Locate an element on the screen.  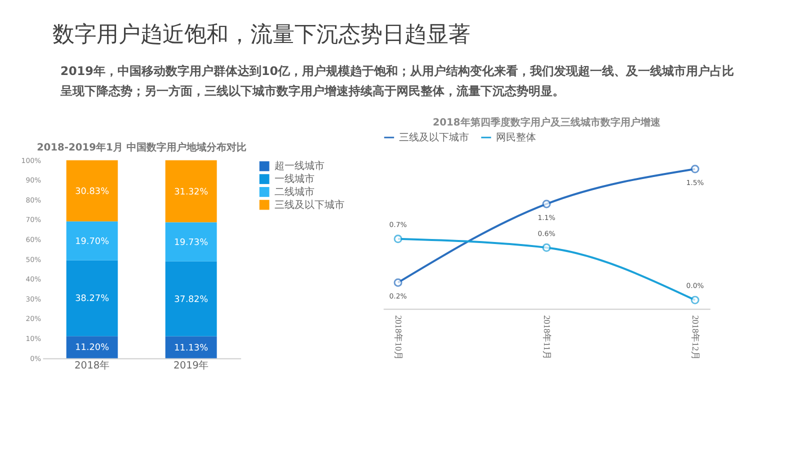
data-label: 37.82% is located at coordinates (191, 299).